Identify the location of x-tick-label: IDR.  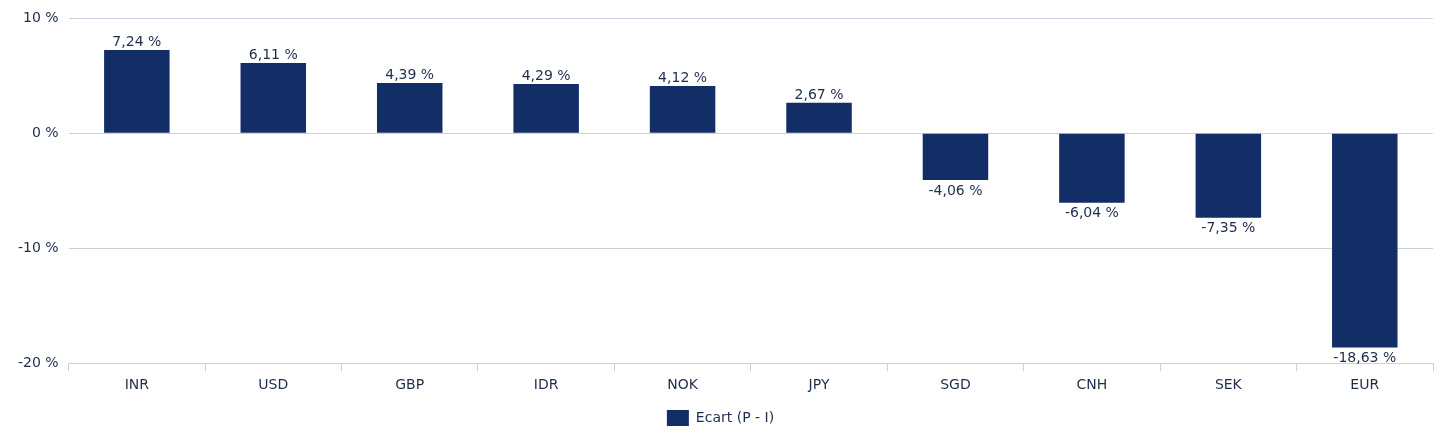
(546, 384).